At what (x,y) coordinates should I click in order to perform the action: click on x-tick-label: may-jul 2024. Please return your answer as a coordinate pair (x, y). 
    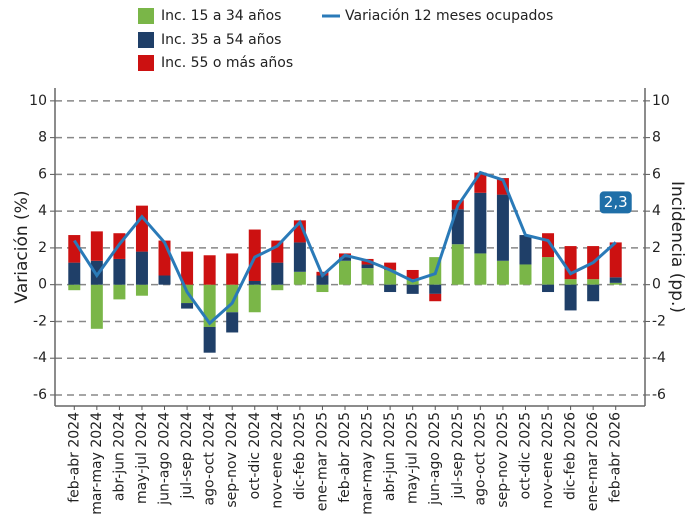
    Looking at the image, I should click on (142, 458).